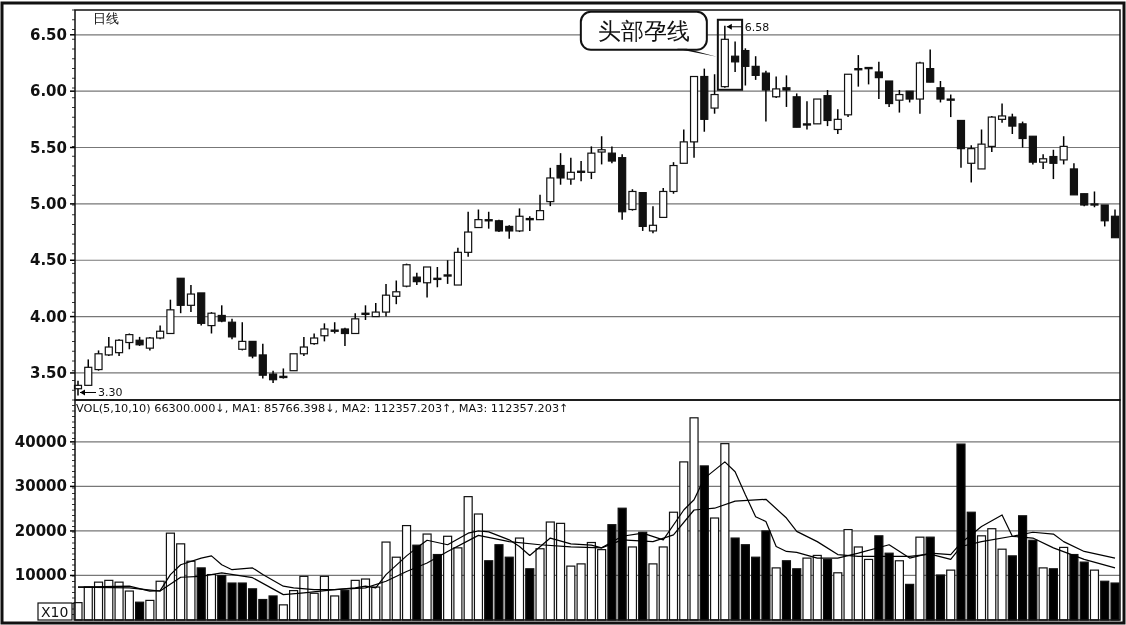 The width and height of the screenshot is (1126, 625). I want to click on y-tick-label: 30000, so click(40, 486).